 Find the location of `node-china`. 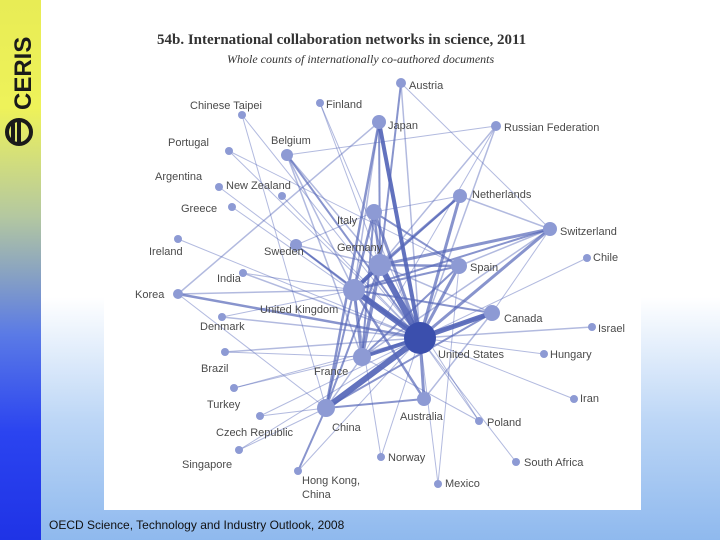

node-china is located at coordinates (326, 408).